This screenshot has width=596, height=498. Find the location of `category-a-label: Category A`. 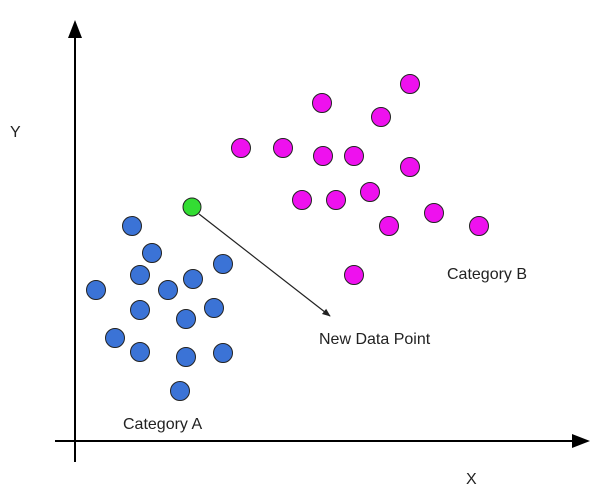

category-a-label: Category A is located at coordinates (162, 424).